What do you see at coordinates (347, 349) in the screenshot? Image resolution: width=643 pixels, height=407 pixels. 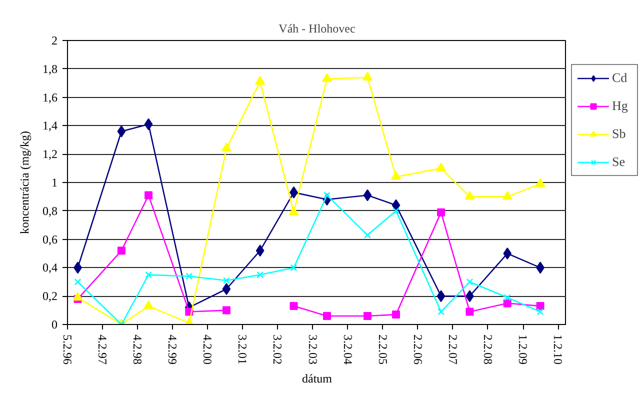 I see `x-tick-label: 3.2.04` at bounding box center [347, 349].